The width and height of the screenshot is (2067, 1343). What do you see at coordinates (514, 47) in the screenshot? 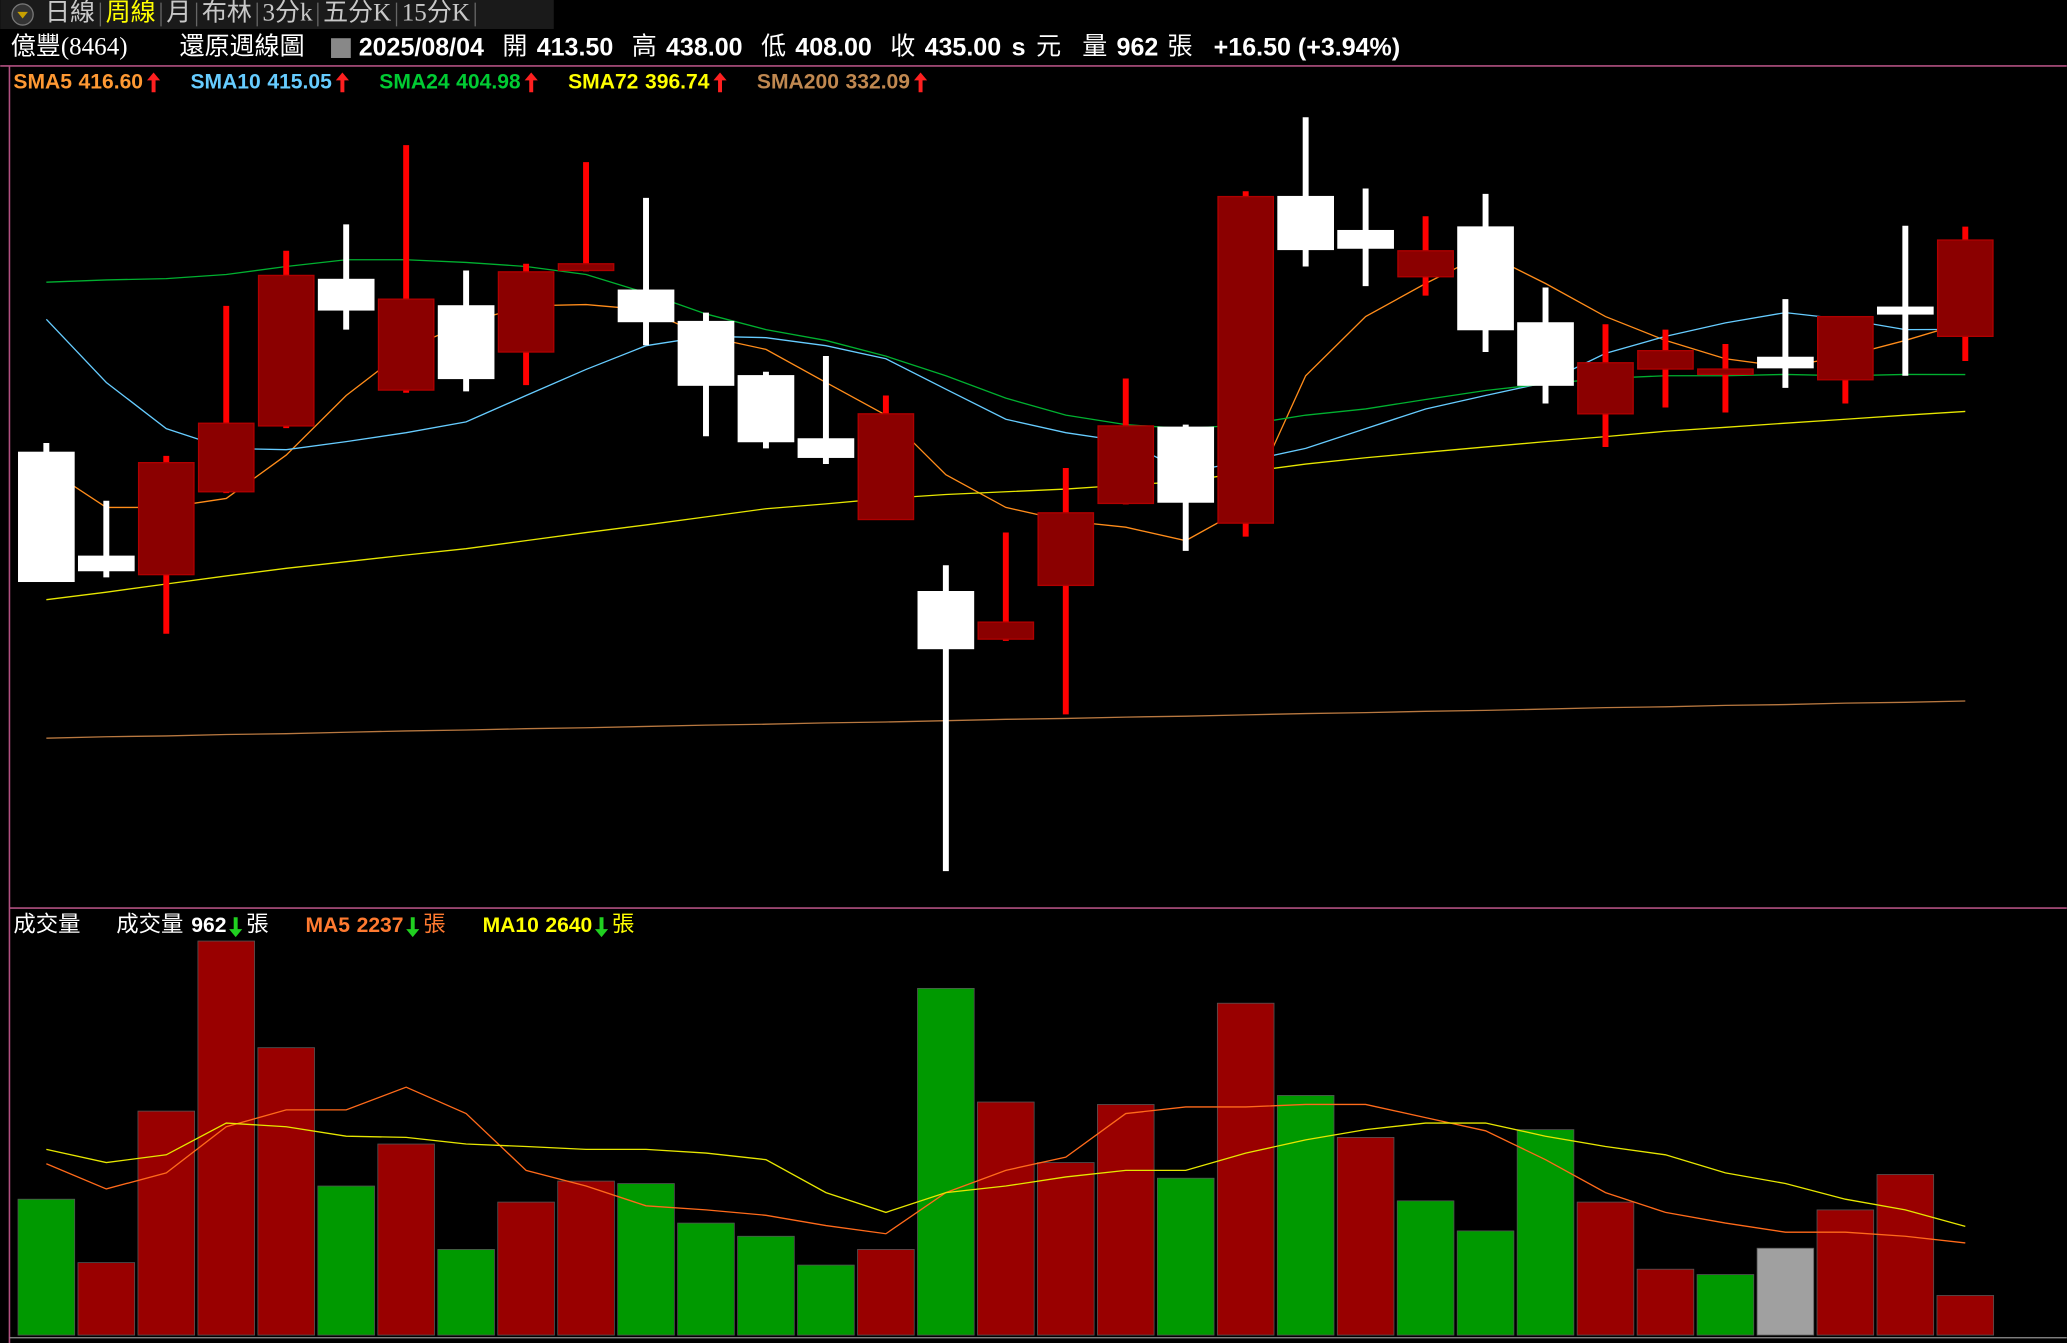
I see `quote-label: 開` at bounding box center [514, 47].